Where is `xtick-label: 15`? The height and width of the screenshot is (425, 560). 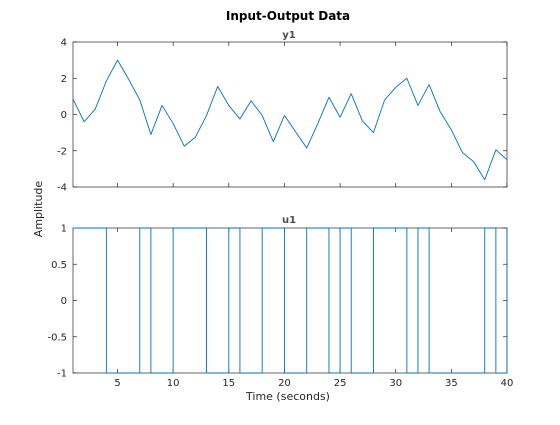
xtick-label: 15 is located at coordinates (228, 383).